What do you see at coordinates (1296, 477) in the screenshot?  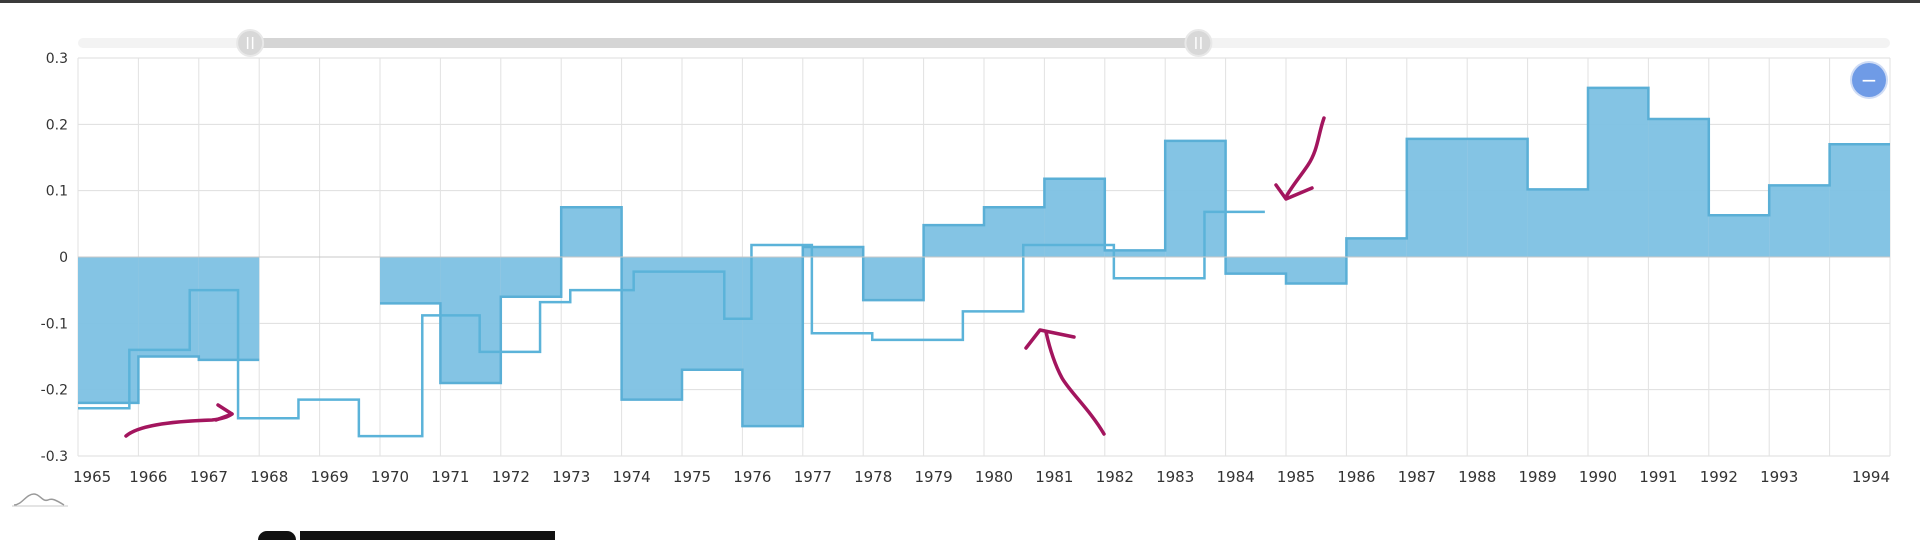 I see `x-tick-label: 1985` at bounding box center [1296, 477].